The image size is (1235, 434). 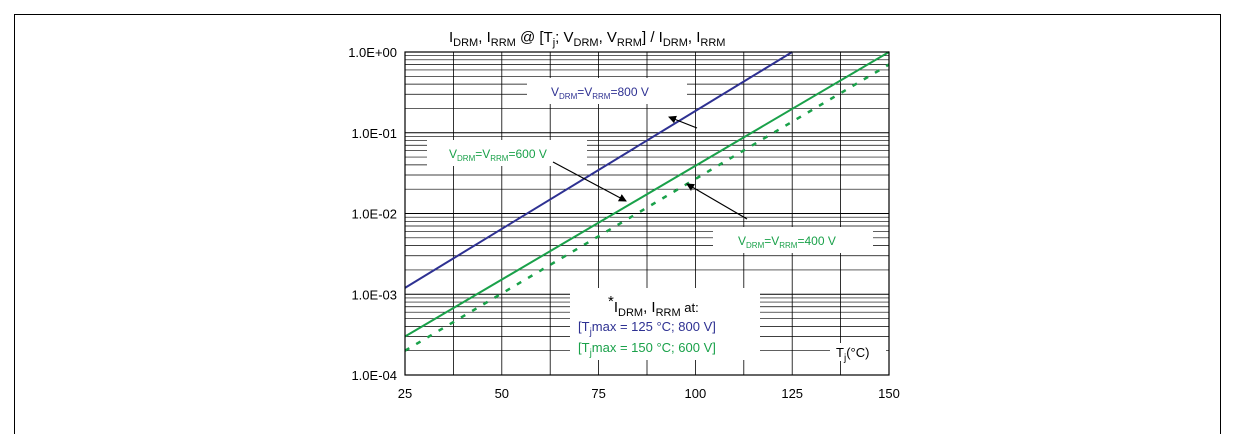 I want to click on label-800v: VDRM=VRRM=800 V, so click(x=607, y=91).